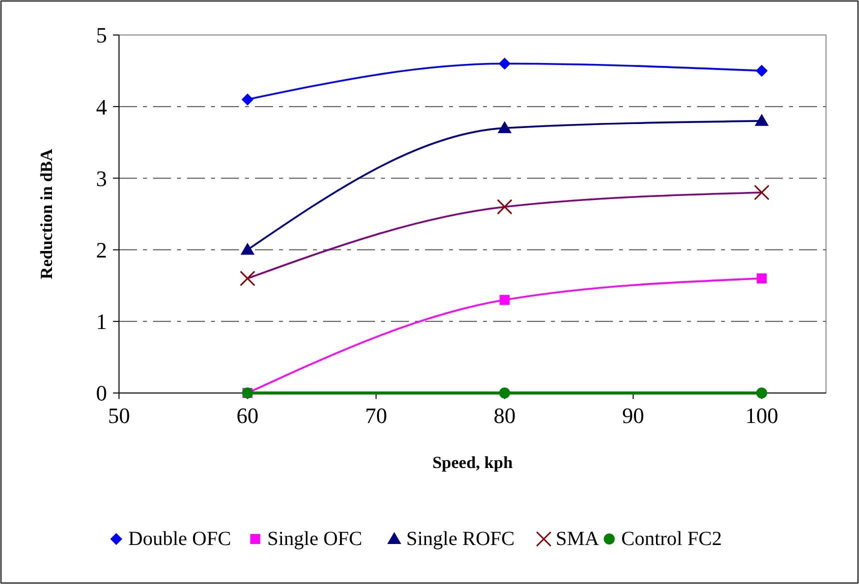 This screenshot has width=859, height=584. I want to click on legend-label: SMA, so click(578, 539).